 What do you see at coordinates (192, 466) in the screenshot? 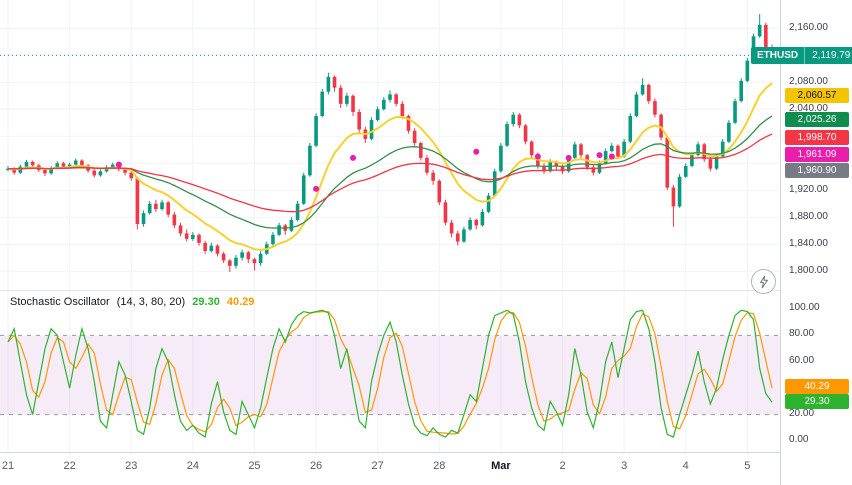
I see `time-label: 24` at bounding box center [192, 466].